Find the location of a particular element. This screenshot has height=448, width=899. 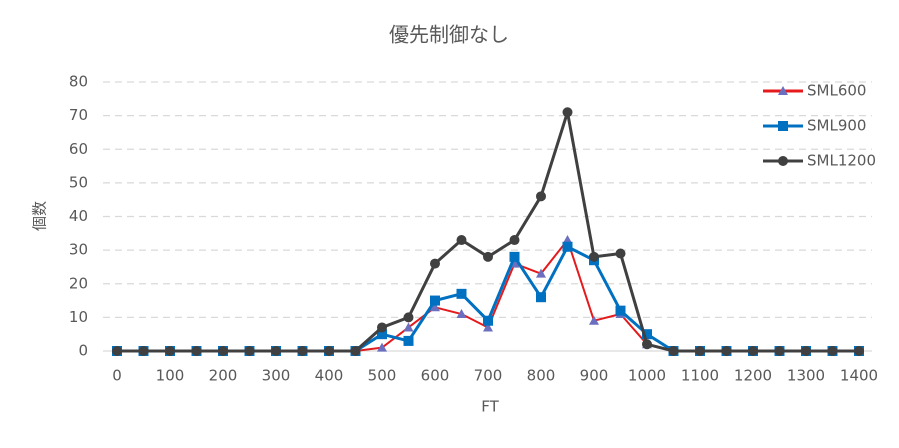

x-tick-label: 300 is located at coordinates (276, 376).